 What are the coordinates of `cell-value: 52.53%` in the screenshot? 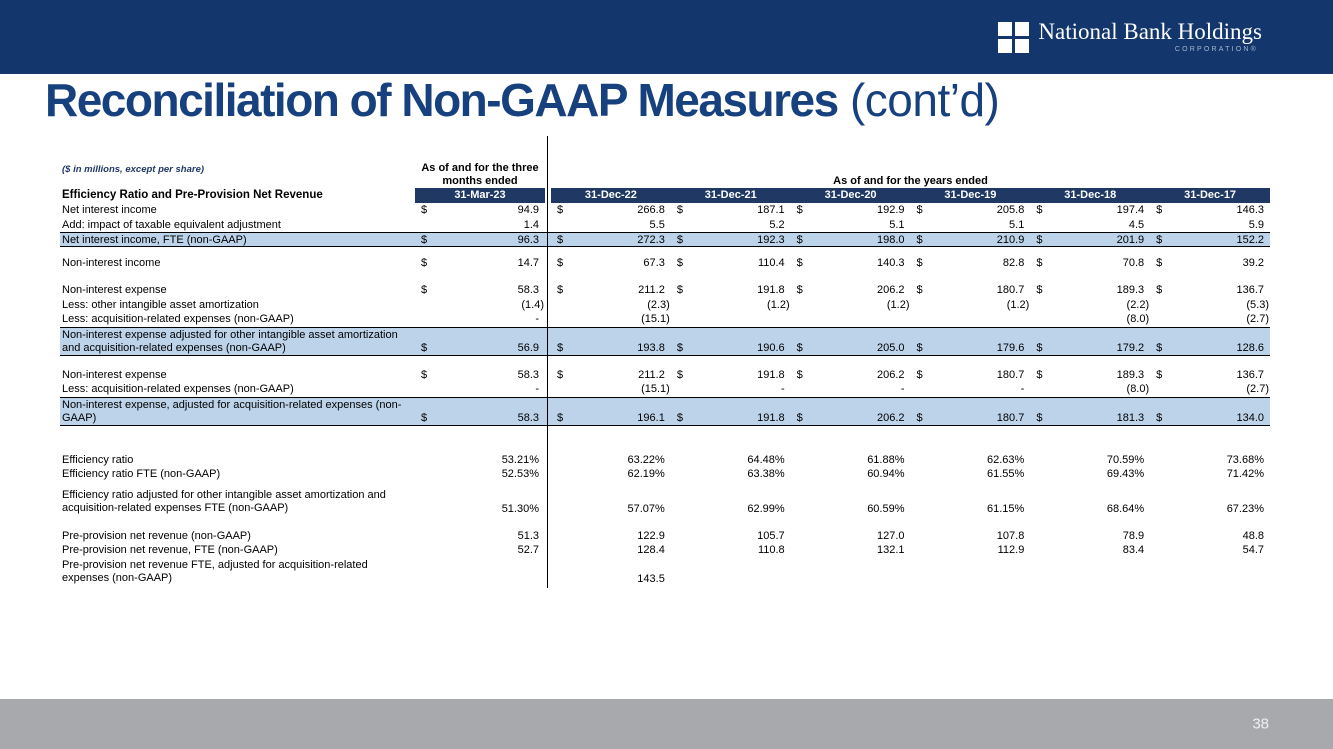 It's located at (520, 474).